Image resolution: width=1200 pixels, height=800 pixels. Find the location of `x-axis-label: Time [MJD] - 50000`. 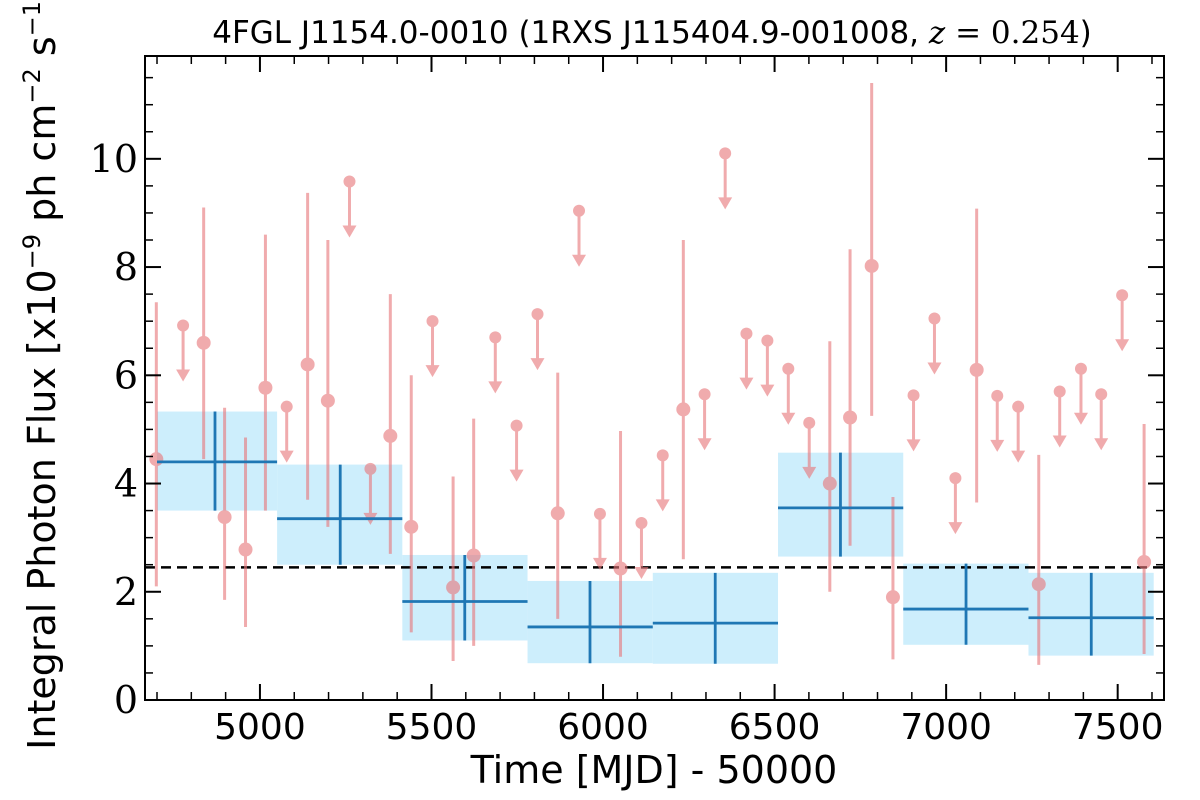

x-axis-label: Time [MJD] - 50000 is located at coordinates (654, 770).